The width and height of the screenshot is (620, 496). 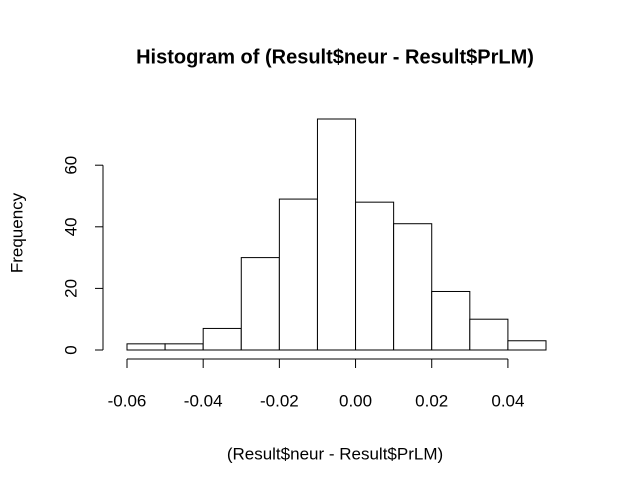 I want to click on x-axis-label: (Result$neur - Result$PrLM), so click(x=335, y=453).